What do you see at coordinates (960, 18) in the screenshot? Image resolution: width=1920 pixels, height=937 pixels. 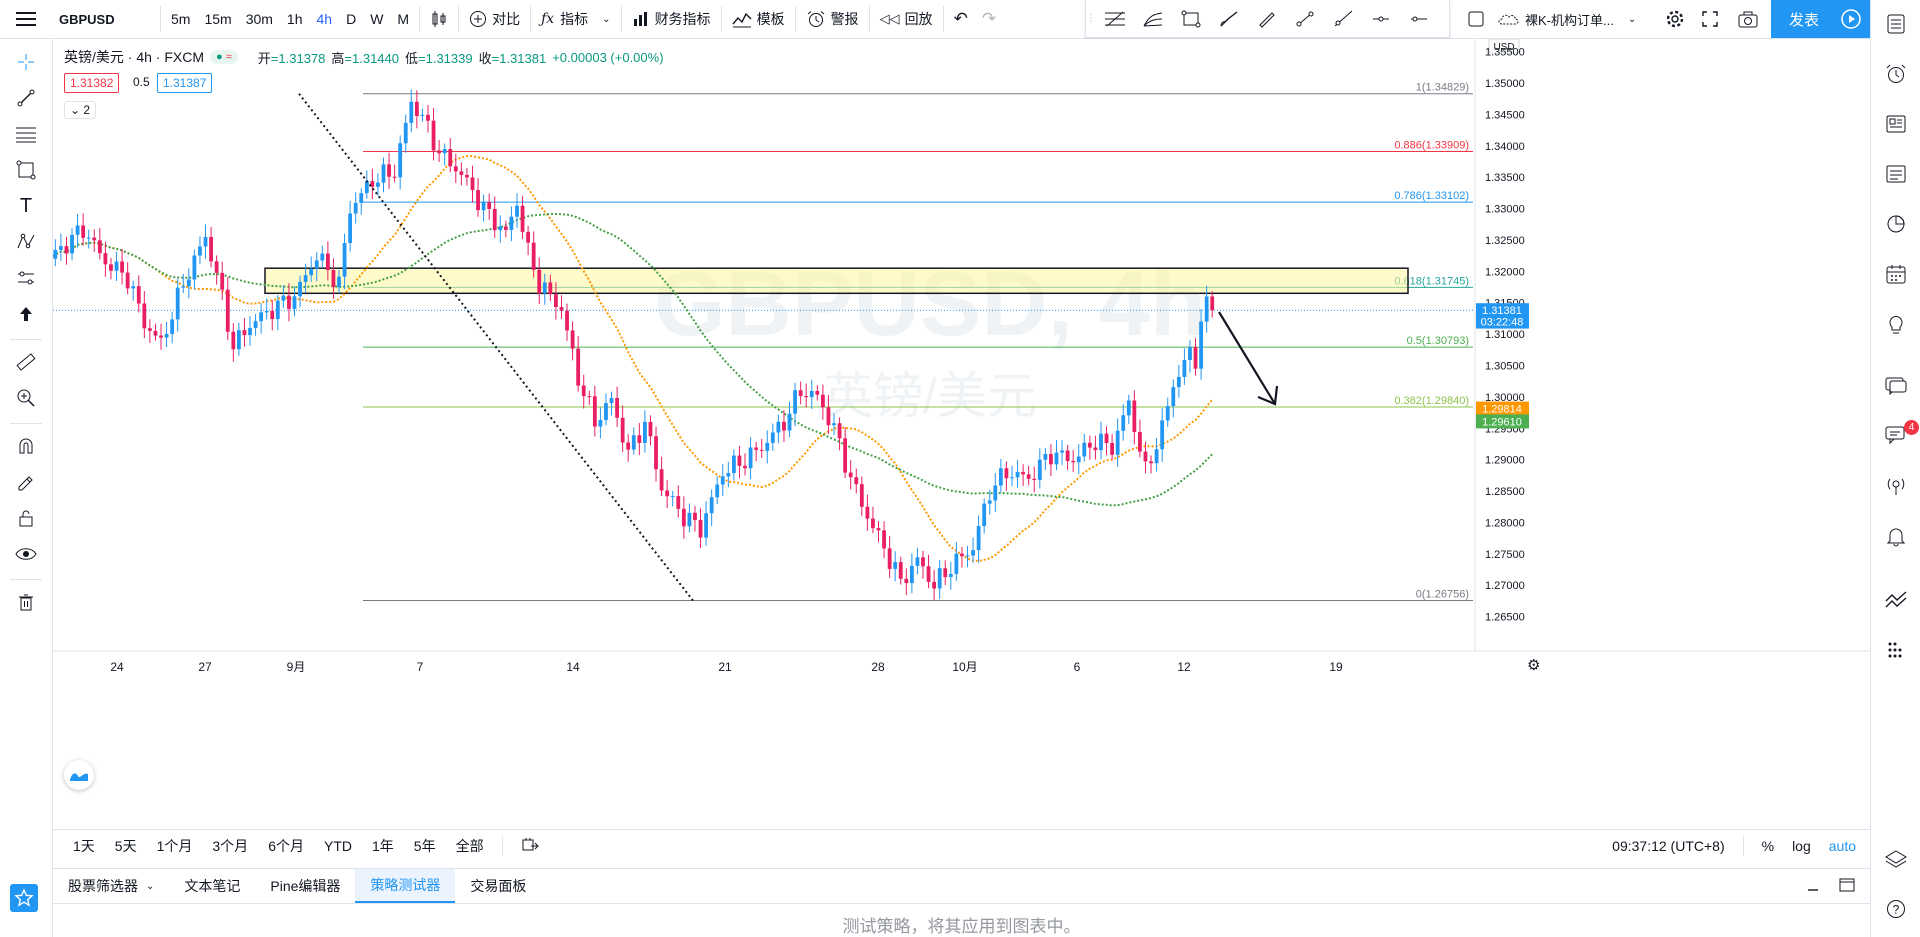 I see `undo-icon: ↶` at bounding box center [960, 18].